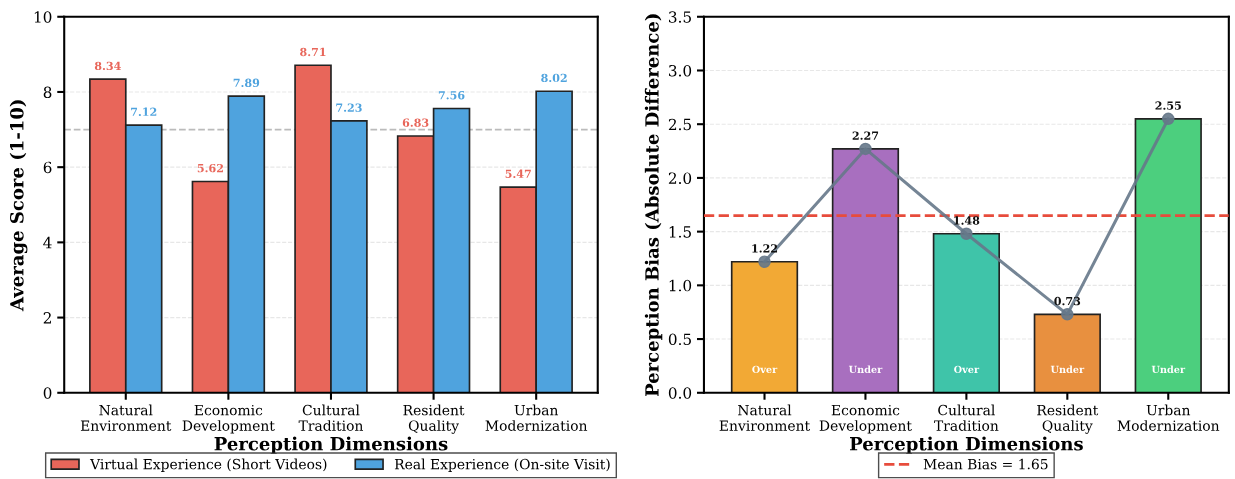 Image resolution: width=1235 pixels, height=479 pixels. Describe the element at coordinates (47, 242) in the screenshot. I see `y-tick-label: 4` at that location.